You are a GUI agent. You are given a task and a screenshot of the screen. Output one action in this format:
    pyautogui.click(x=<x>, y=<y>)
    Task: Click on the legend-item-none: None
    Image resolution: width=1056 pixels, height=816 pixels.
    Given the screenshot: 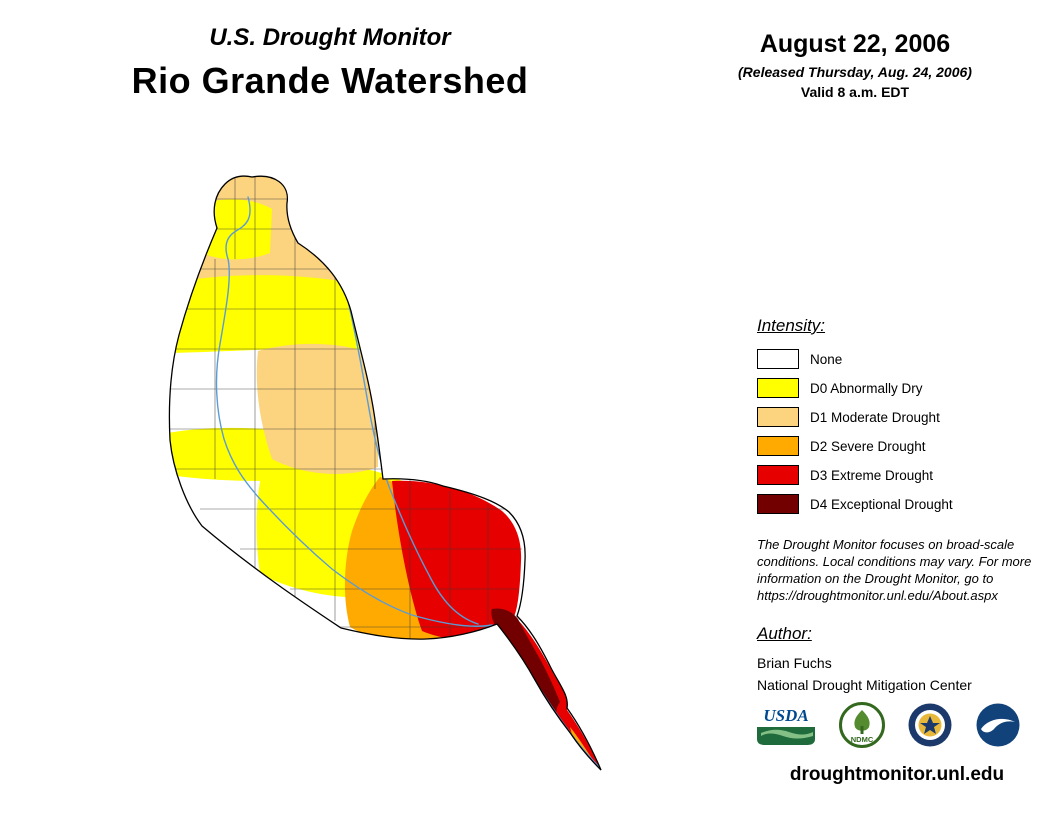 What is the action you would take?
    pyautogui.click(x=855, y=359)
    